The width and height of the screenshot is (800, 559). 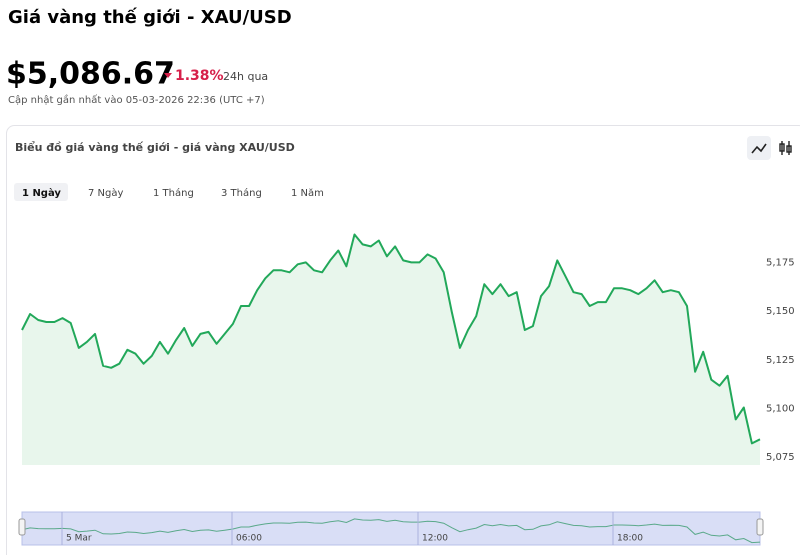 I want to click on tab: 7 Ngày, so click(x=105, y=193).